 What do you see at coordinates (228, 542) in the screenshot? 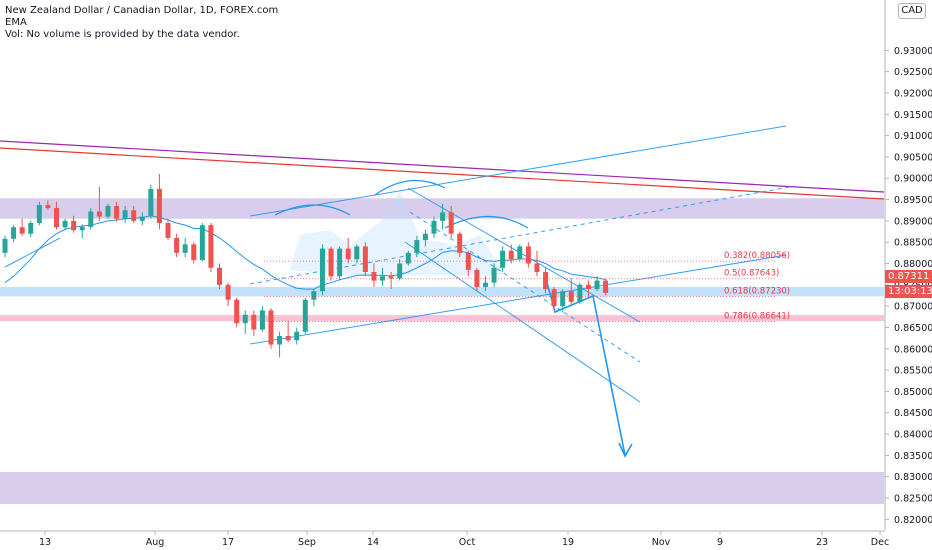
I see `time-tick-label: 17` at bounding box center [228, 542].